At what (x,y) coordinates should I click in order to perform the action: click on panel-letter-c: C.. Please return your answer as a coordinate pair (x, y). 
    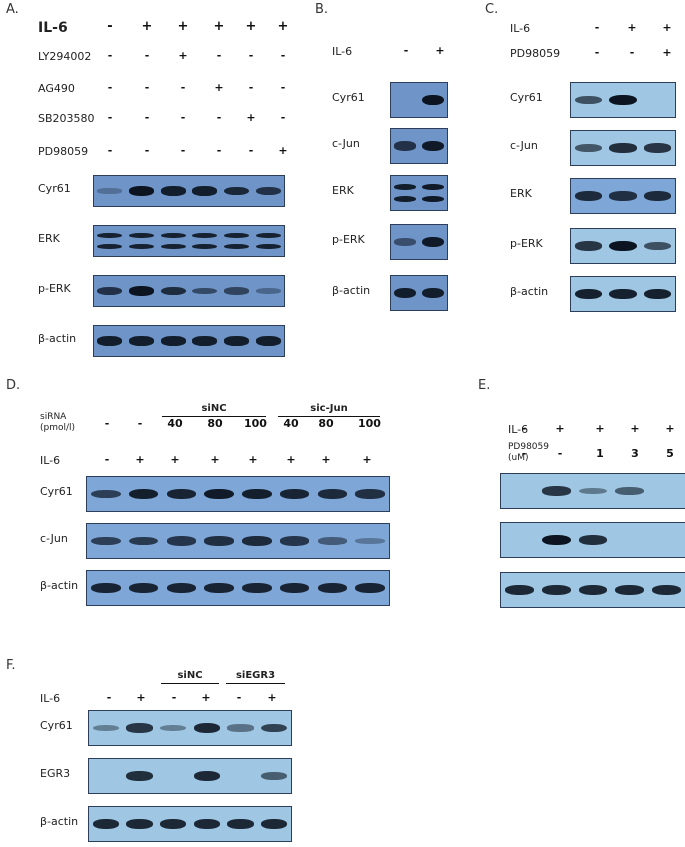
    Looking at the image, I should click on (492, 9).